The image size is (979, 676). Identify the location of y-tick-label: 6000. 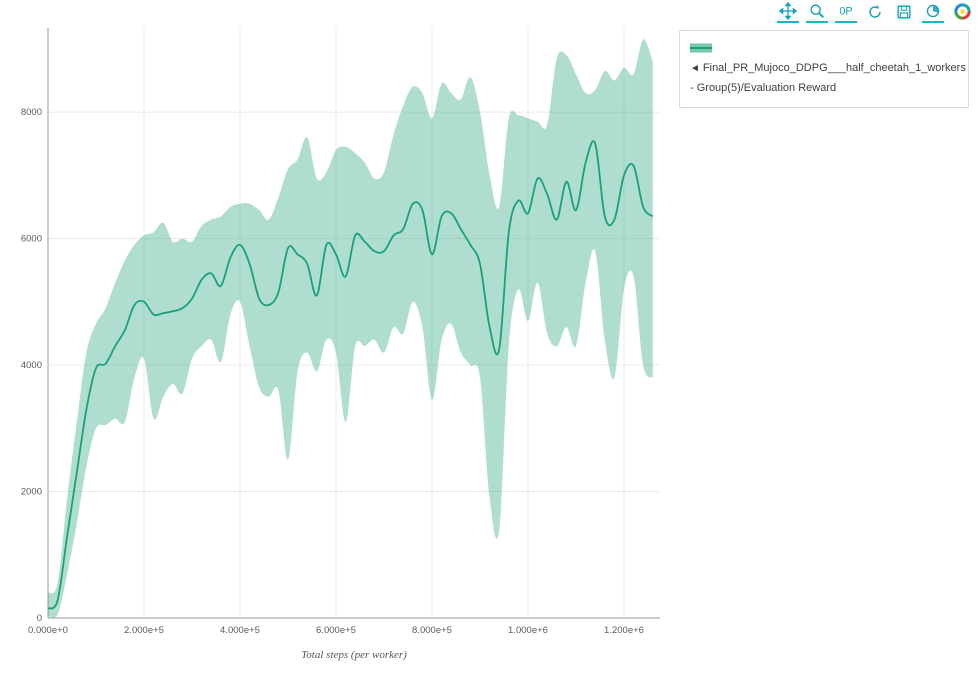
(31, 239).